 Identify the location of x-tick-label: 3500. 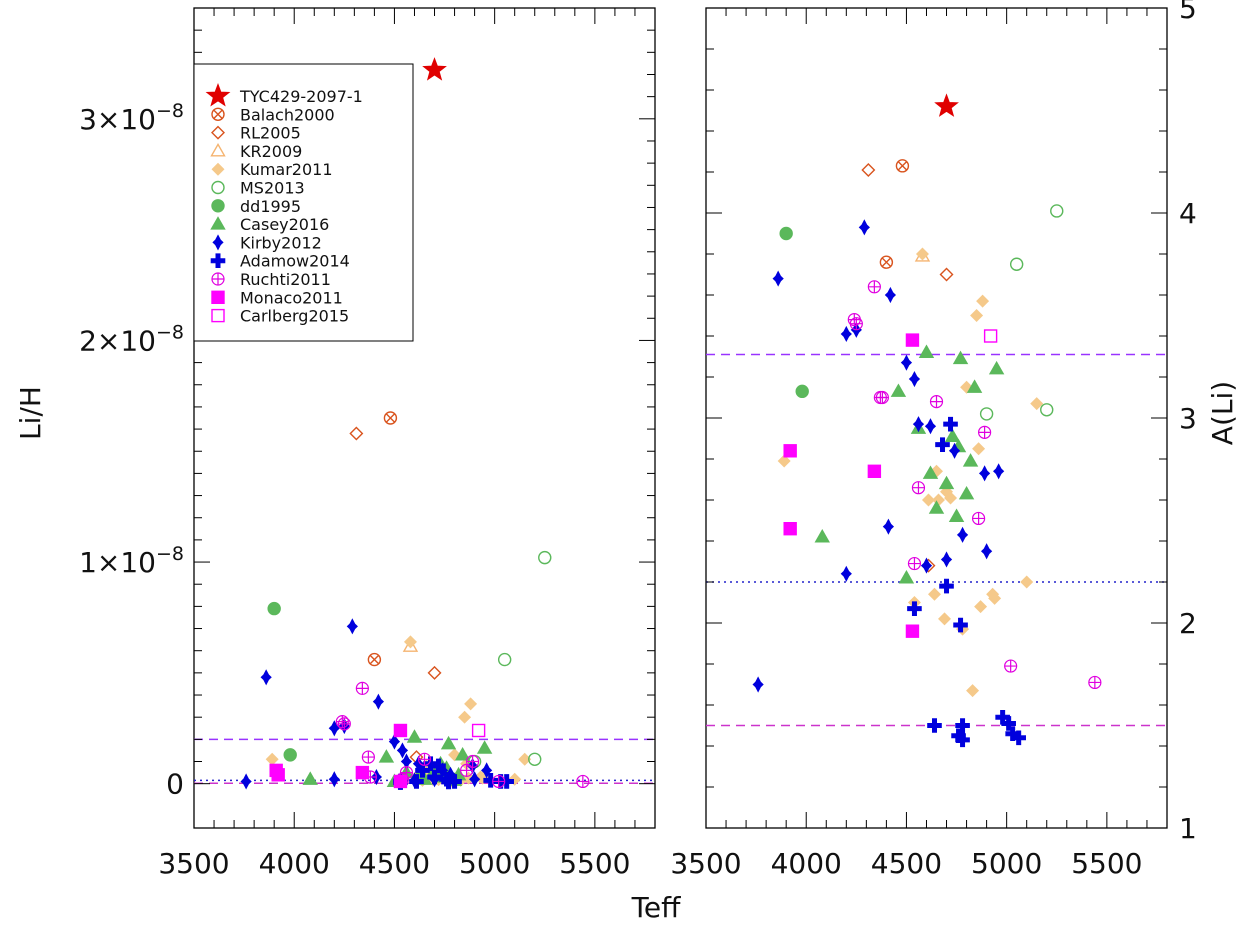
(705, 863).